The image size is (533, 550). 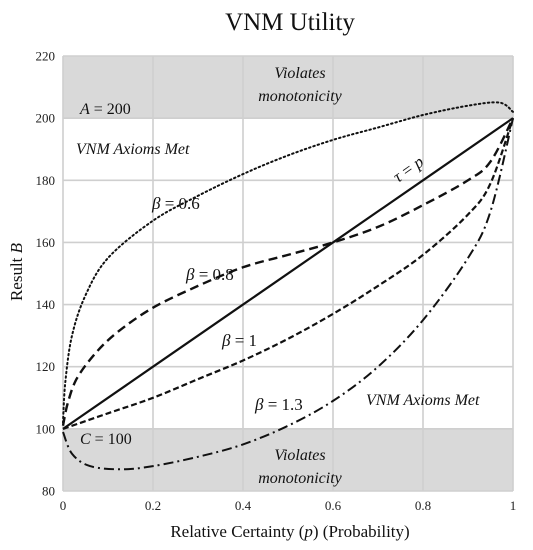 I want to click on y-tick-label: 100, so click(x=46, y=428).